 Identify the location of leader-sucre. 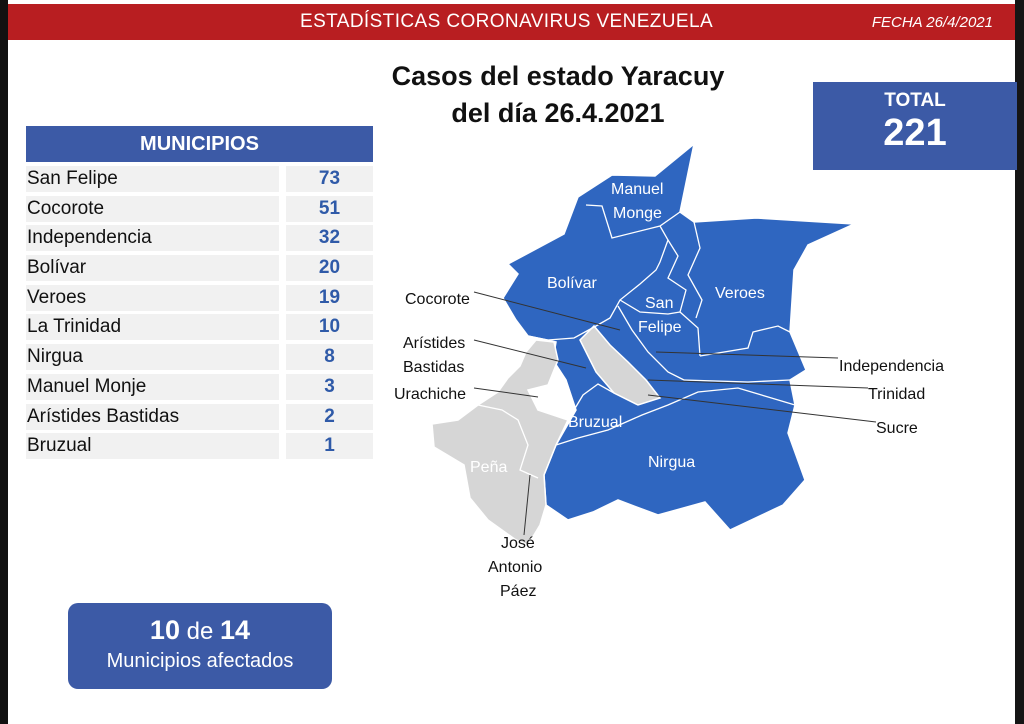
(762, 408).